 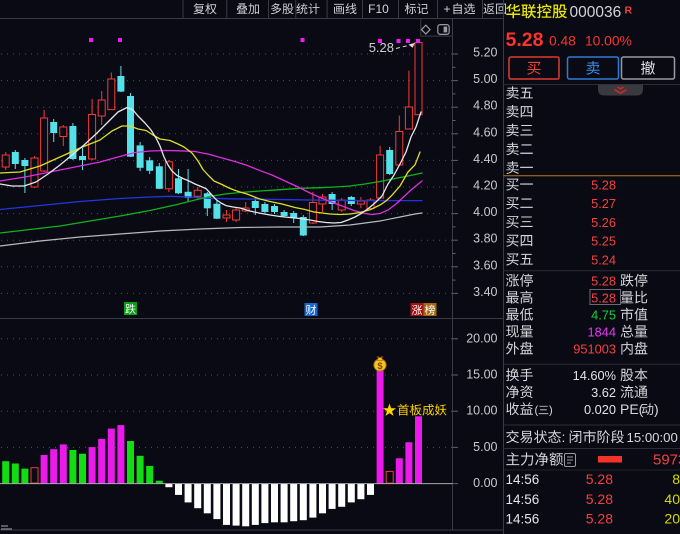 I want to click on svg-text: 4.75, so click(x=603, y=315).